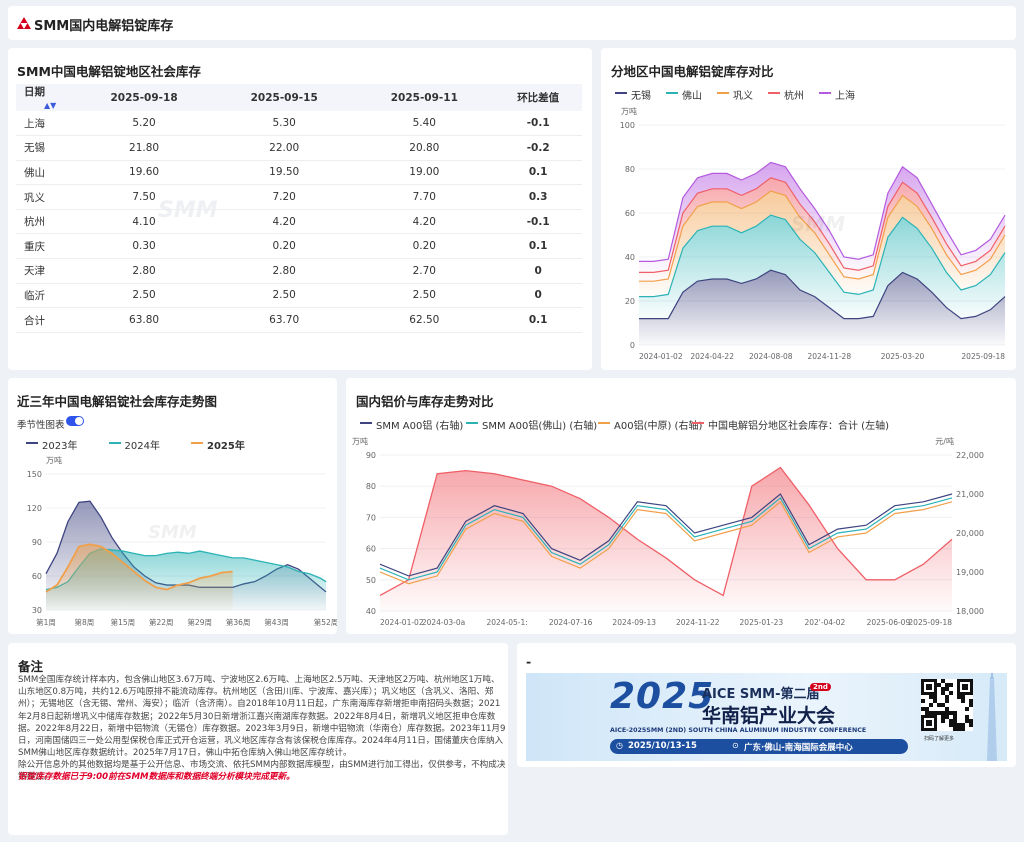 This screenshot has height=842, width=1024. What do you see at coordinates (299, 173) in the screenshot?
I see `table-row: 佛山 19.60 19.50 19.00 0.1` at bounding box center [299, 173].